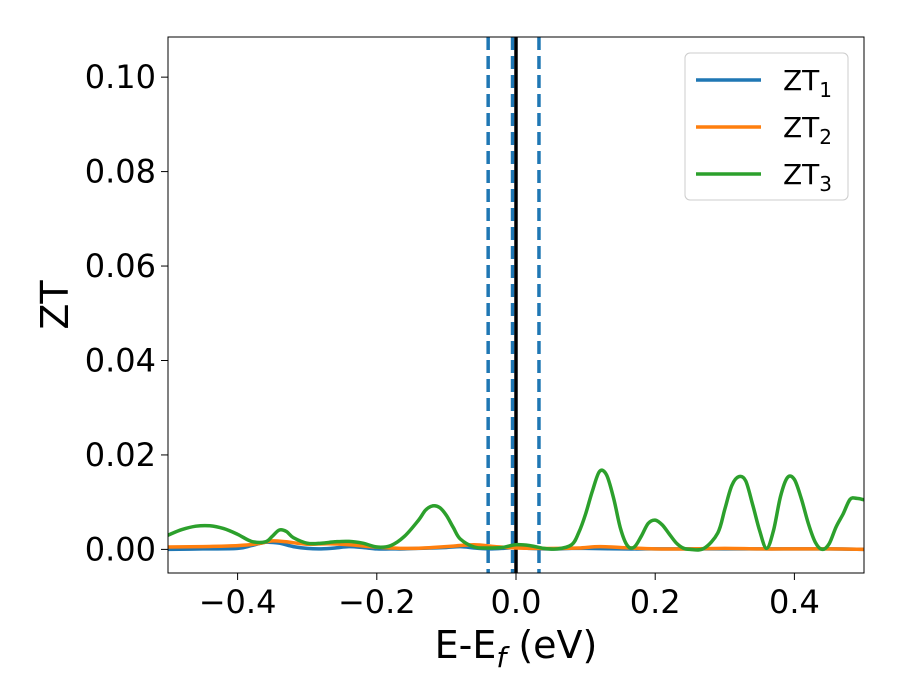  Describe the element at coordinates (516, 602) in the screenshot. I see `x-tick-label: 0.0` at that location.